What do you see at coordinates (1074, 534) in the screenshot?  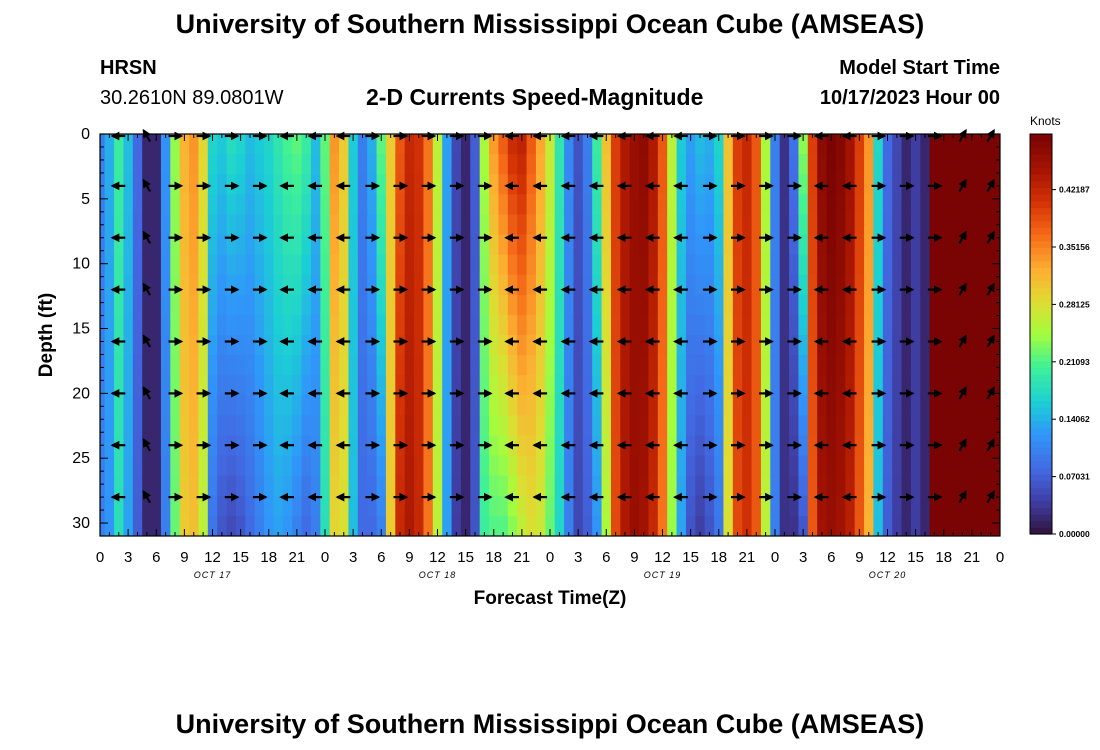 I see `colorbar-tick-label: 0.00000` at bounding box center [1074, 534].